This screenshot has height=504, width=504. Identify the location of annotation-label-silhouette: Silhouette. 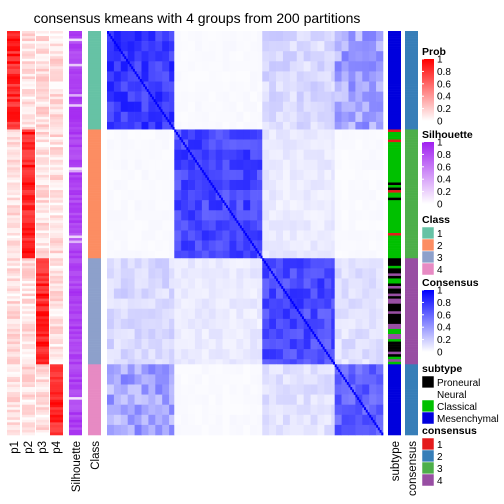
(77, 466).